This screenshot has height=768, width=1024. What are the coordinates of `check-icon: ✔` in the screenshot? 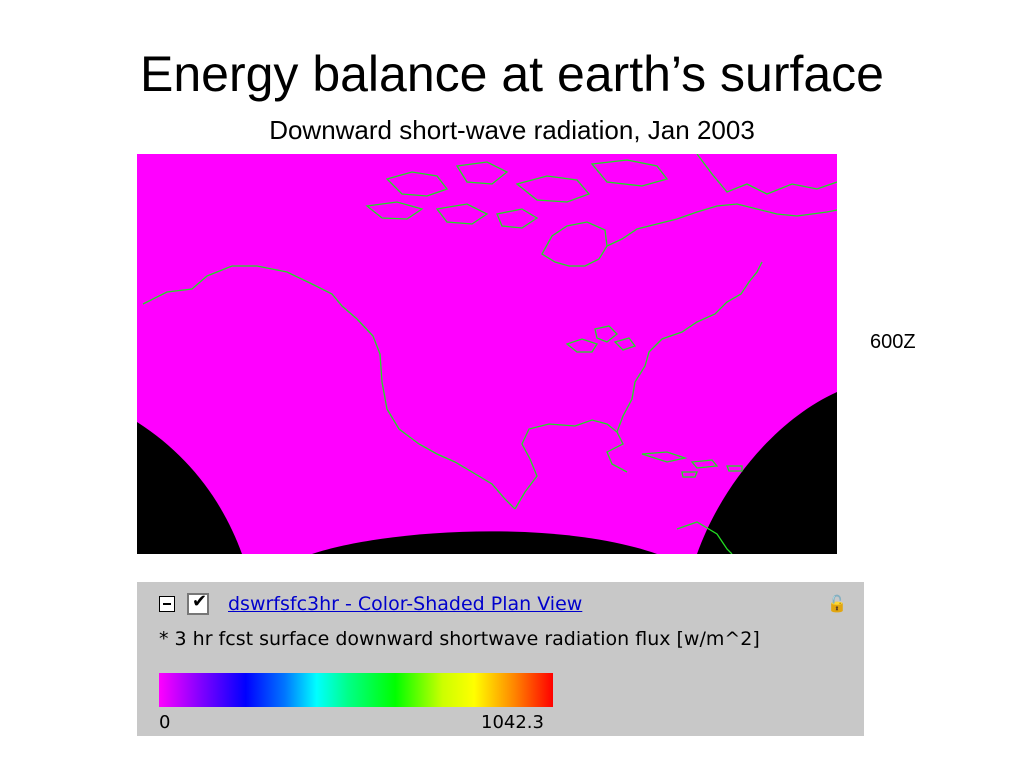 It's located at (200, 601).